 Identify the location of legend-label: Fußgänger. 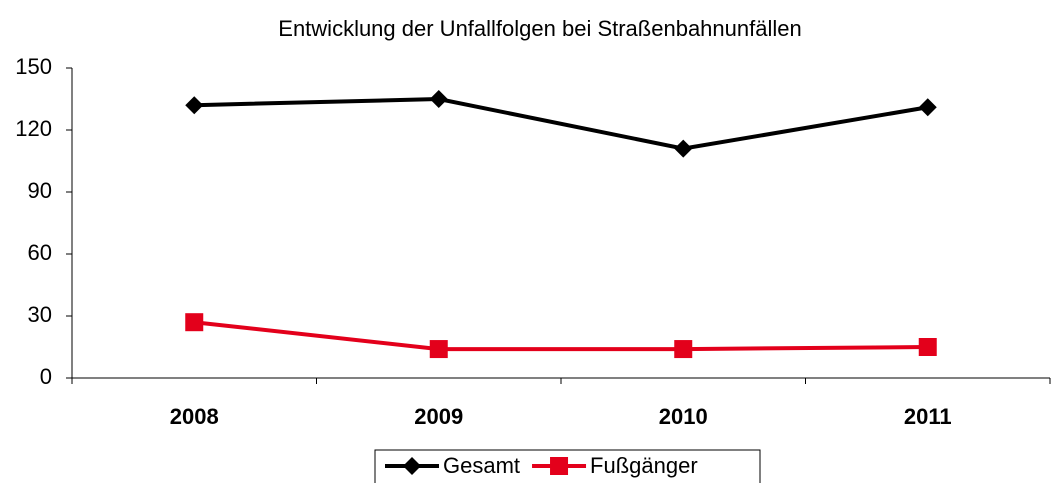
(644, 465).